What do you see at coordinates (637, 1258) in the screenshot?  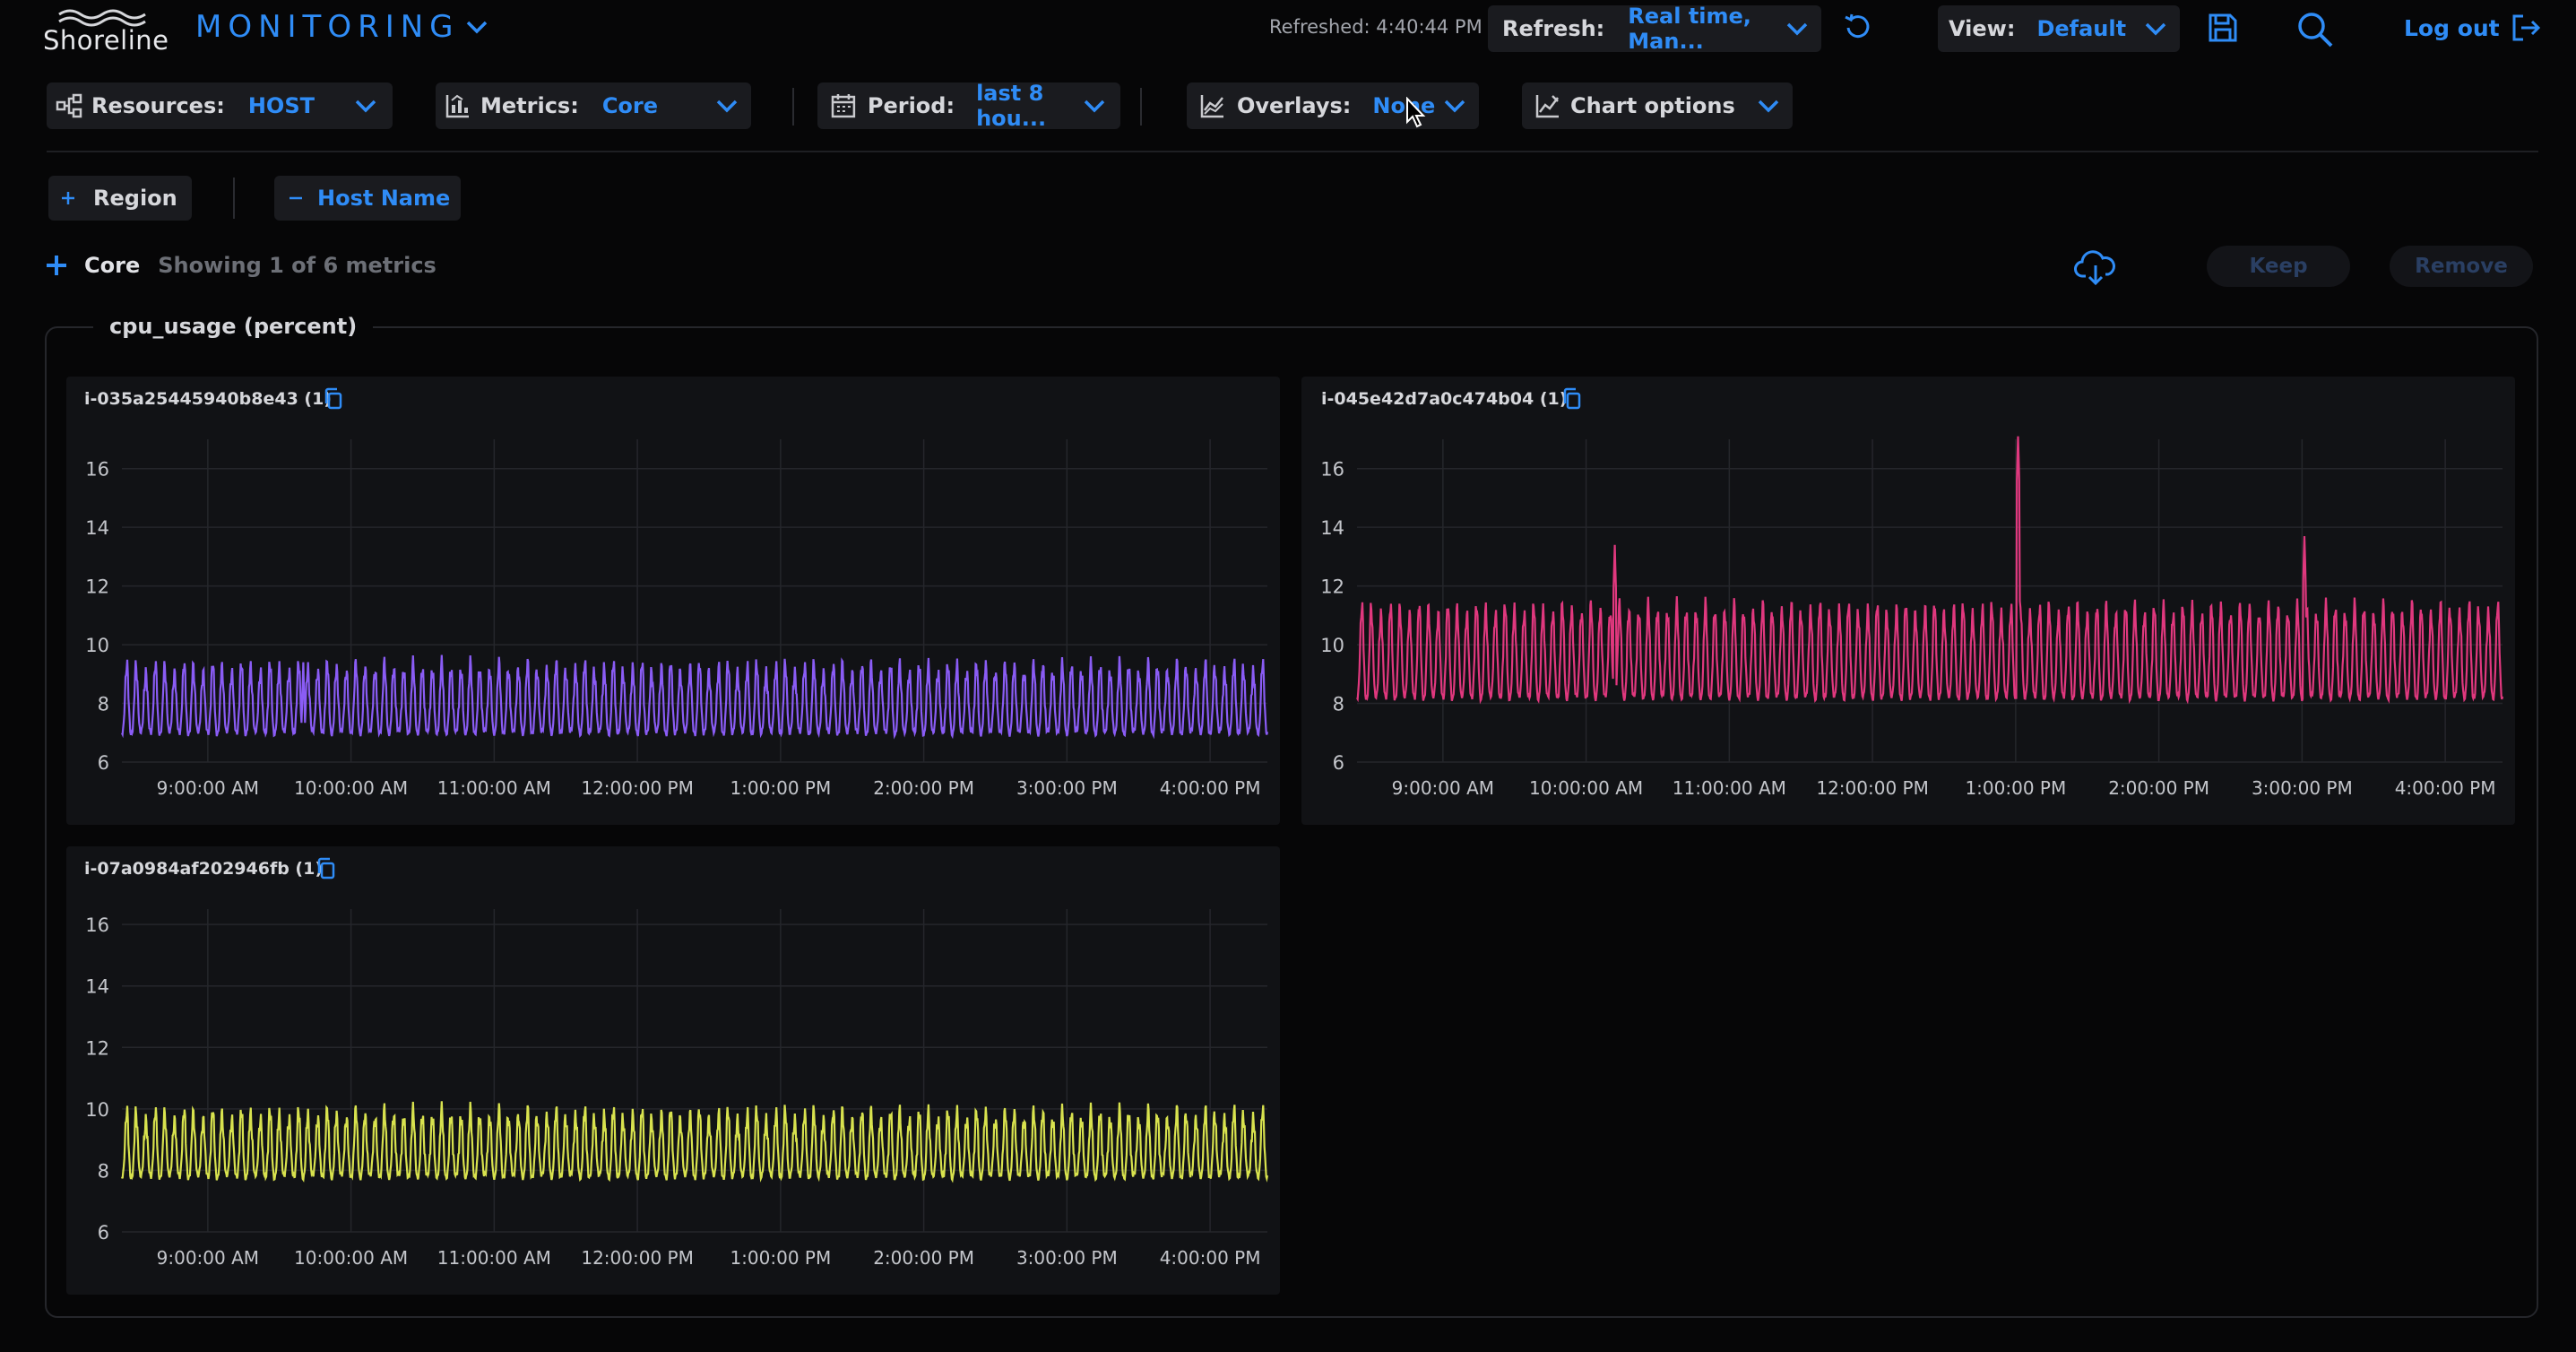 I see `x-tick-label: 12:00:00 PM` at bounding box center [637, 1258].